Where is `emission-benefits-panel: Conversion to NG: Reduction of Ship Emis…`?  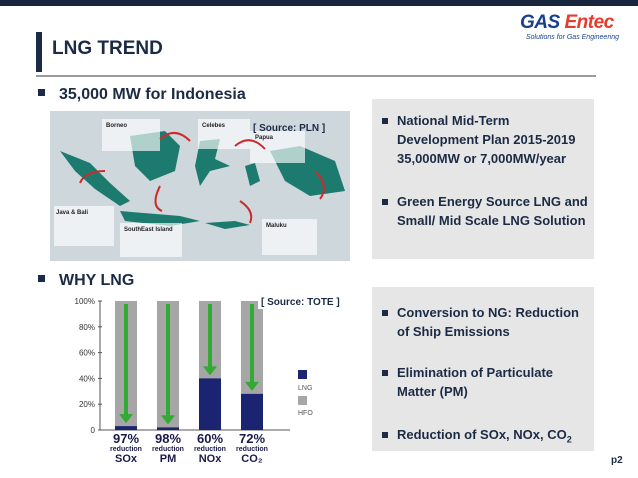 emission-benefits-panel: Conversion to NG: Reduction of Ship Emis… is located at coordinates (483, 369).